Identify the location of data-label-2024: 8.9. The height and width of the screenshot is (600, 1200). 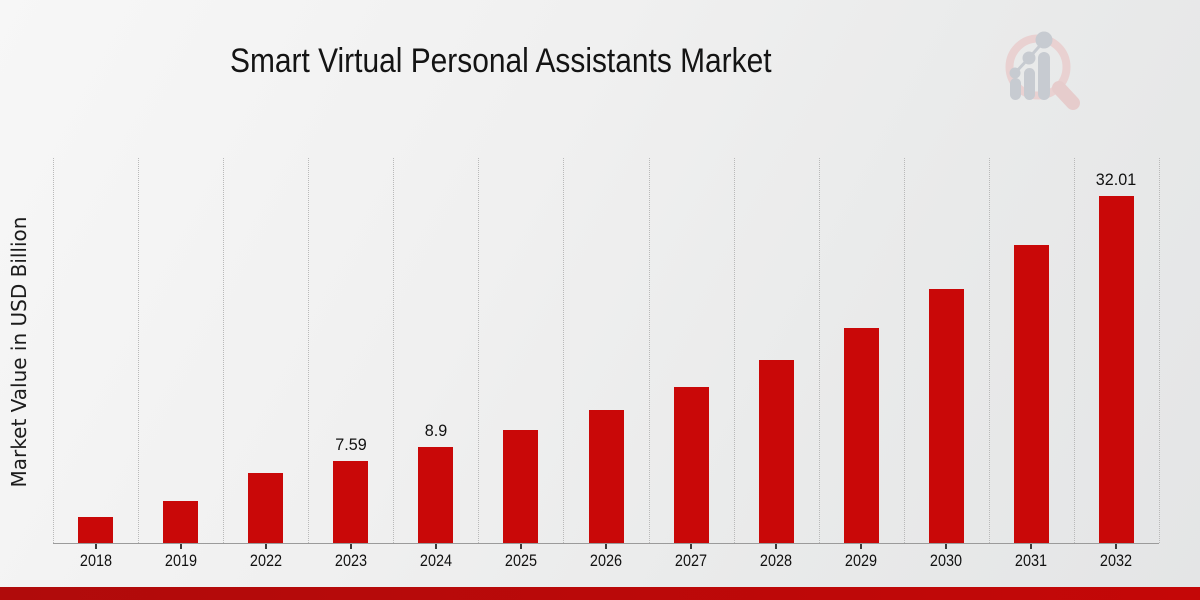
(436, 430).